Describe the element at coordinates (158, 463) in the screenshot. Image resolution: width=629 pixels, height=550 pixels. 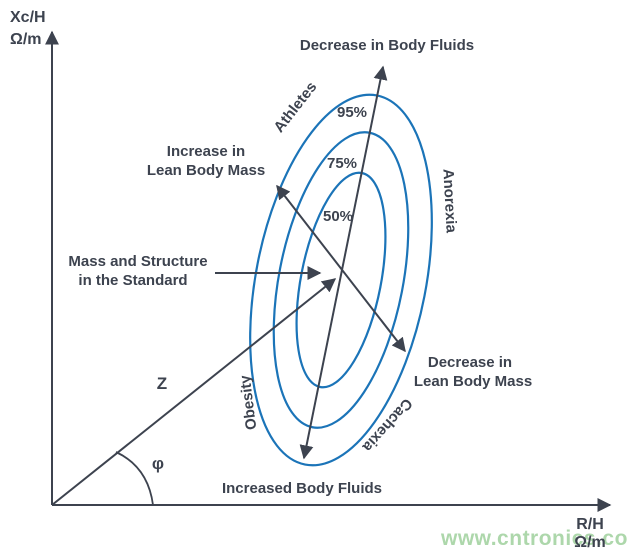
I see `phase-angle-label: φ` at that location.